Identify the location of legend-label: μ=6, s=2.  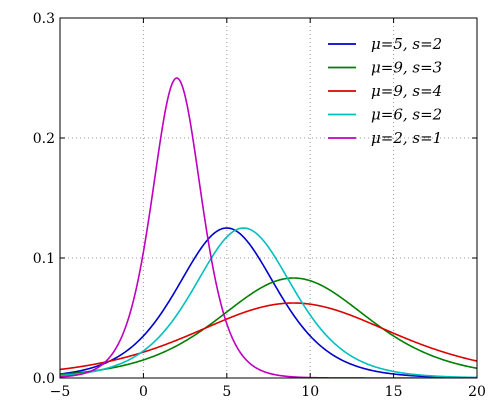
(406, 115).